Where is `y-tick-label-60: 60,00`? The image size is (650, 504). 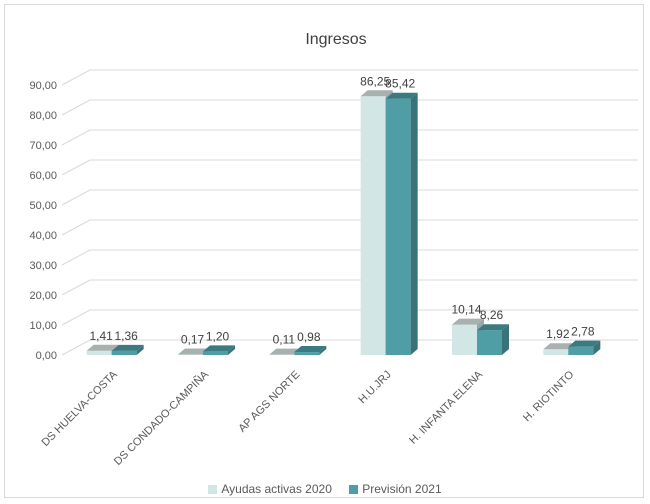 y-tick-label-60: 60,00 is located at coordinates (43, 176).